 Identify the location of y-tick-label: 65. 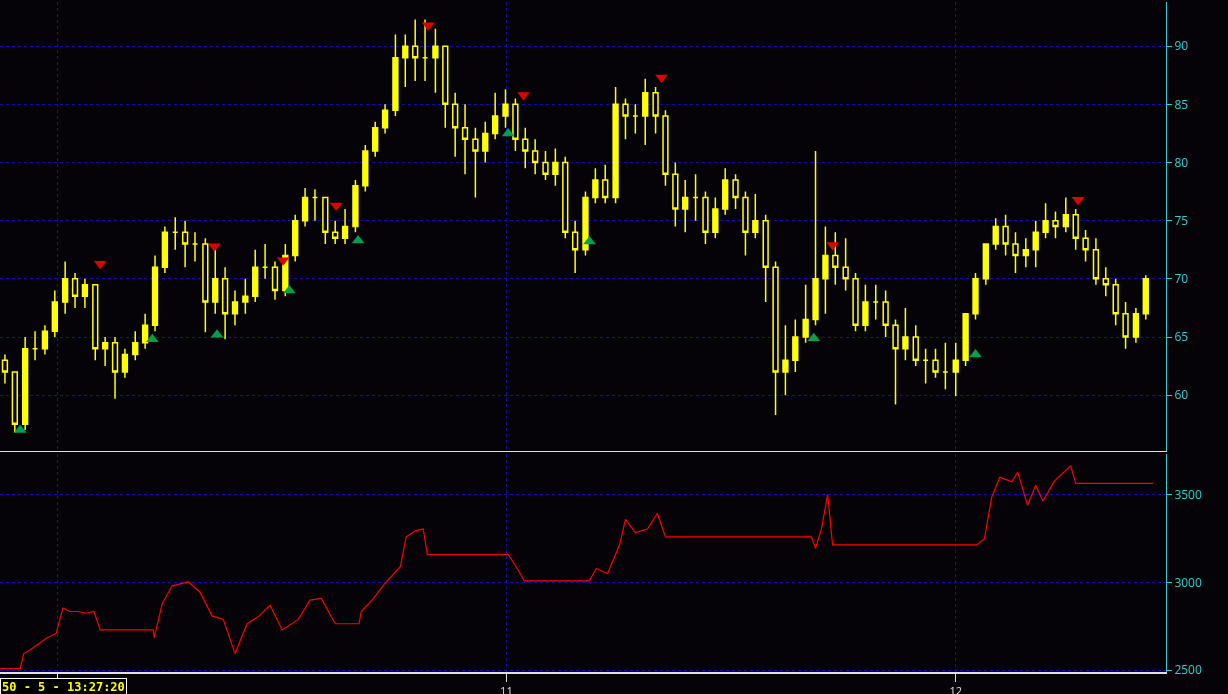
(1181, 337).